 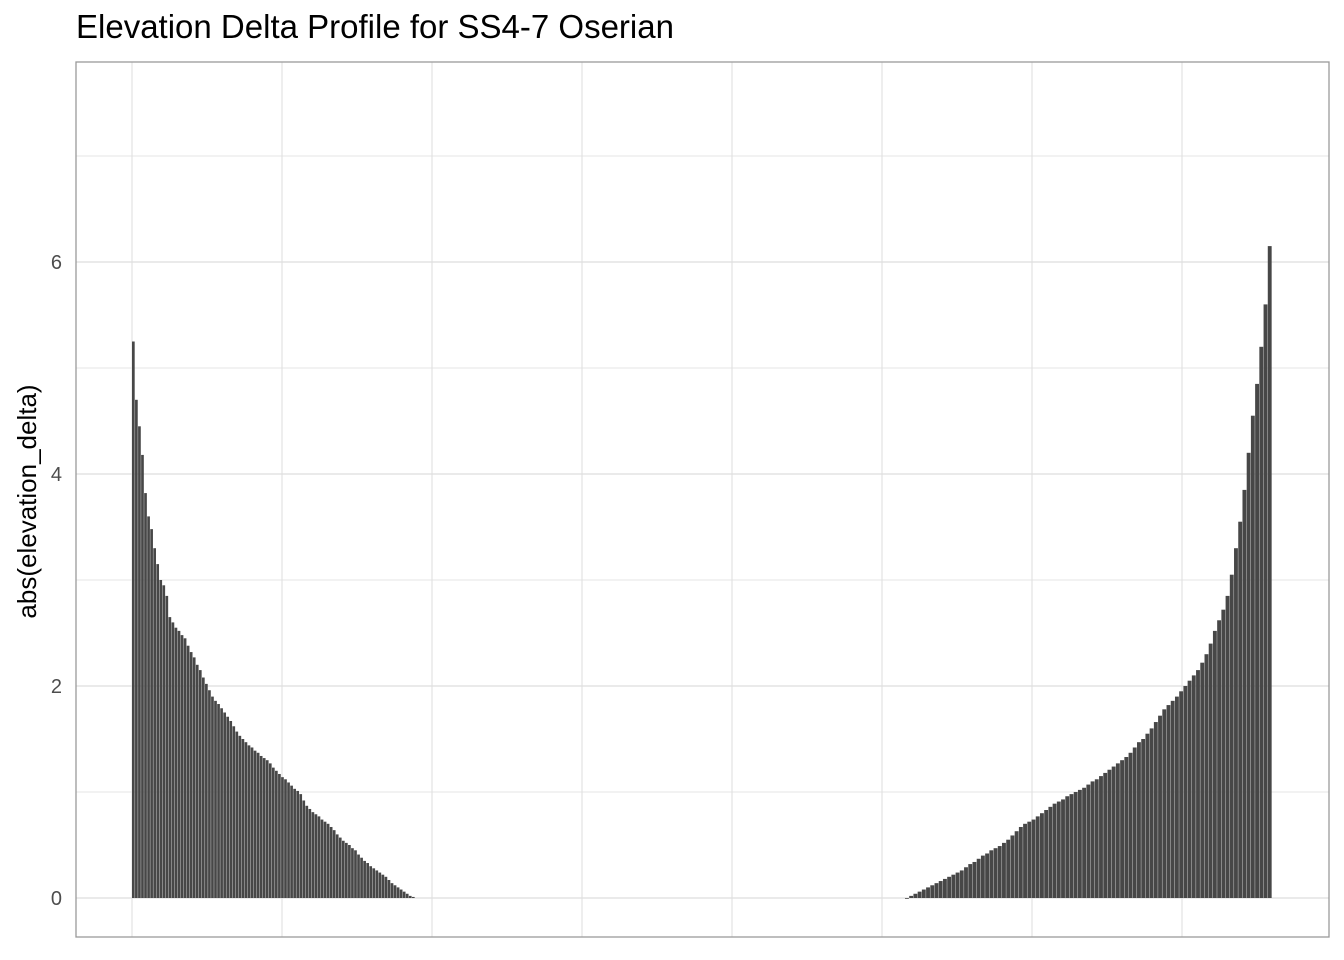 What do you see at coordinates (56, 899) in the screenshot?
I see `y-tick-label: 0` at bounding box center [56, 899].